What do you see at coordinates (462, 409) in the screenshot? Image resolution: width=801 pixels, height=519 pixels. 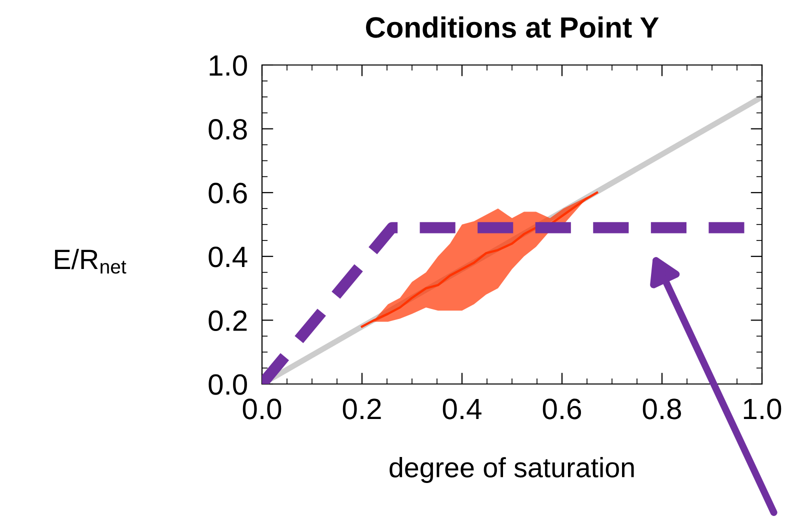 I see `x-tick-label: 0.4` at bounding box center [462, 409].